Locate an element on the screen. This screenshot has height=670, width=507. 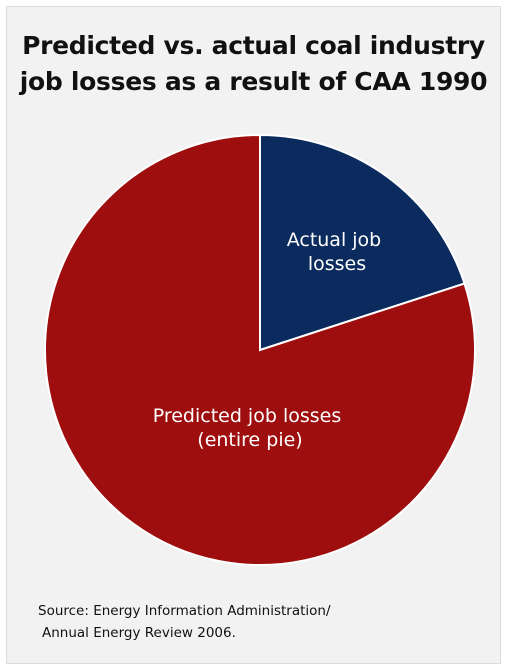
slice-label-predicted-line-2: (entire pie) is located at coordinates (249, 440).